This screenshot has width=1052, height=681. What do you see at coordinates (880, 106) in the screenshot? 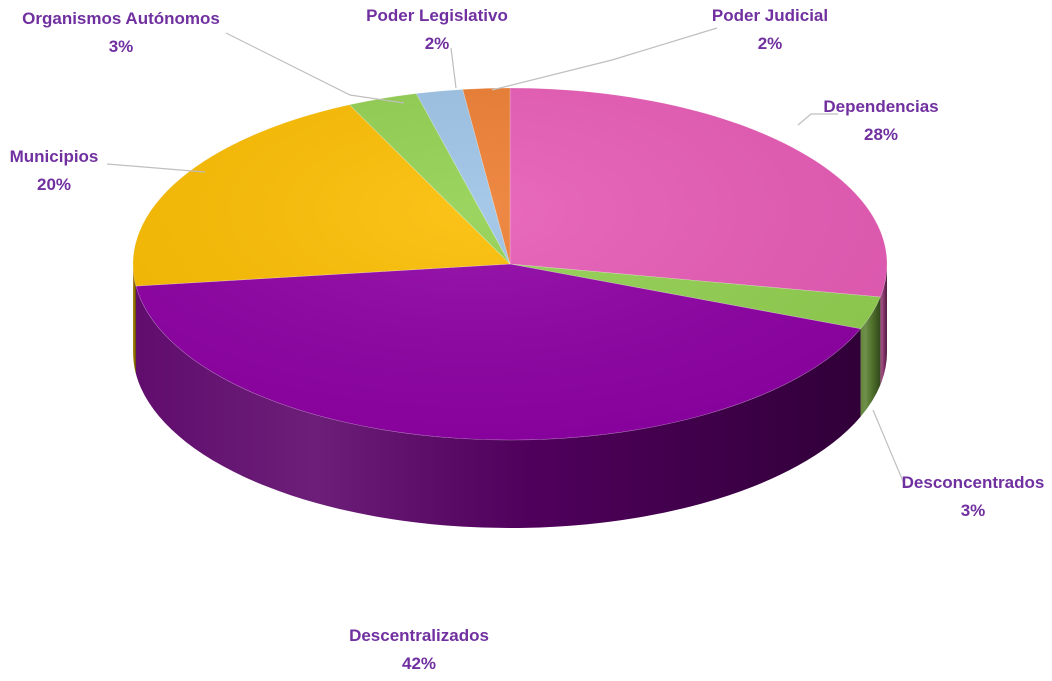
I see `data-label-name-dependencias: Dependencias` at bounding box center [880, 106].